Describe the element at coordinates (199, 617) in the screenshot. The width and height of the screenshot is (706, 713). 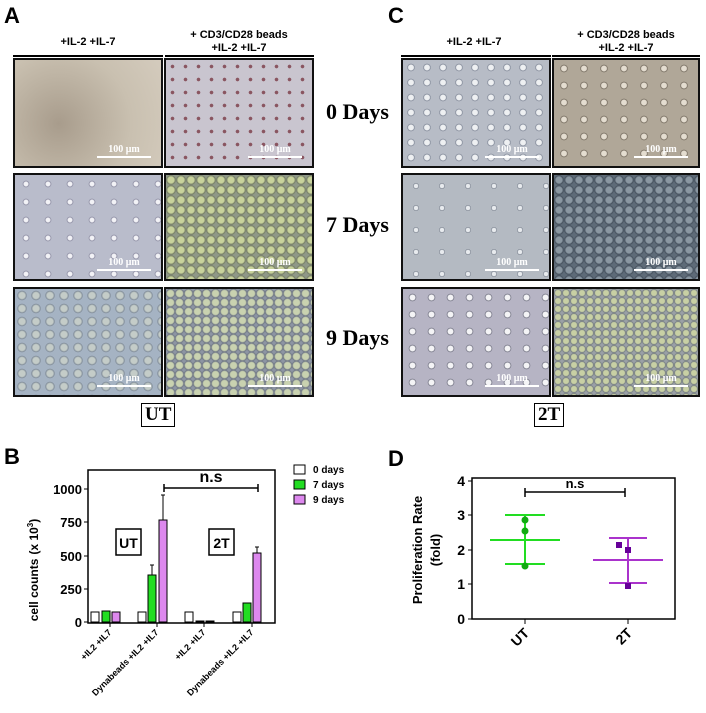
I see `bar-group-2t-cytokine` at that location.